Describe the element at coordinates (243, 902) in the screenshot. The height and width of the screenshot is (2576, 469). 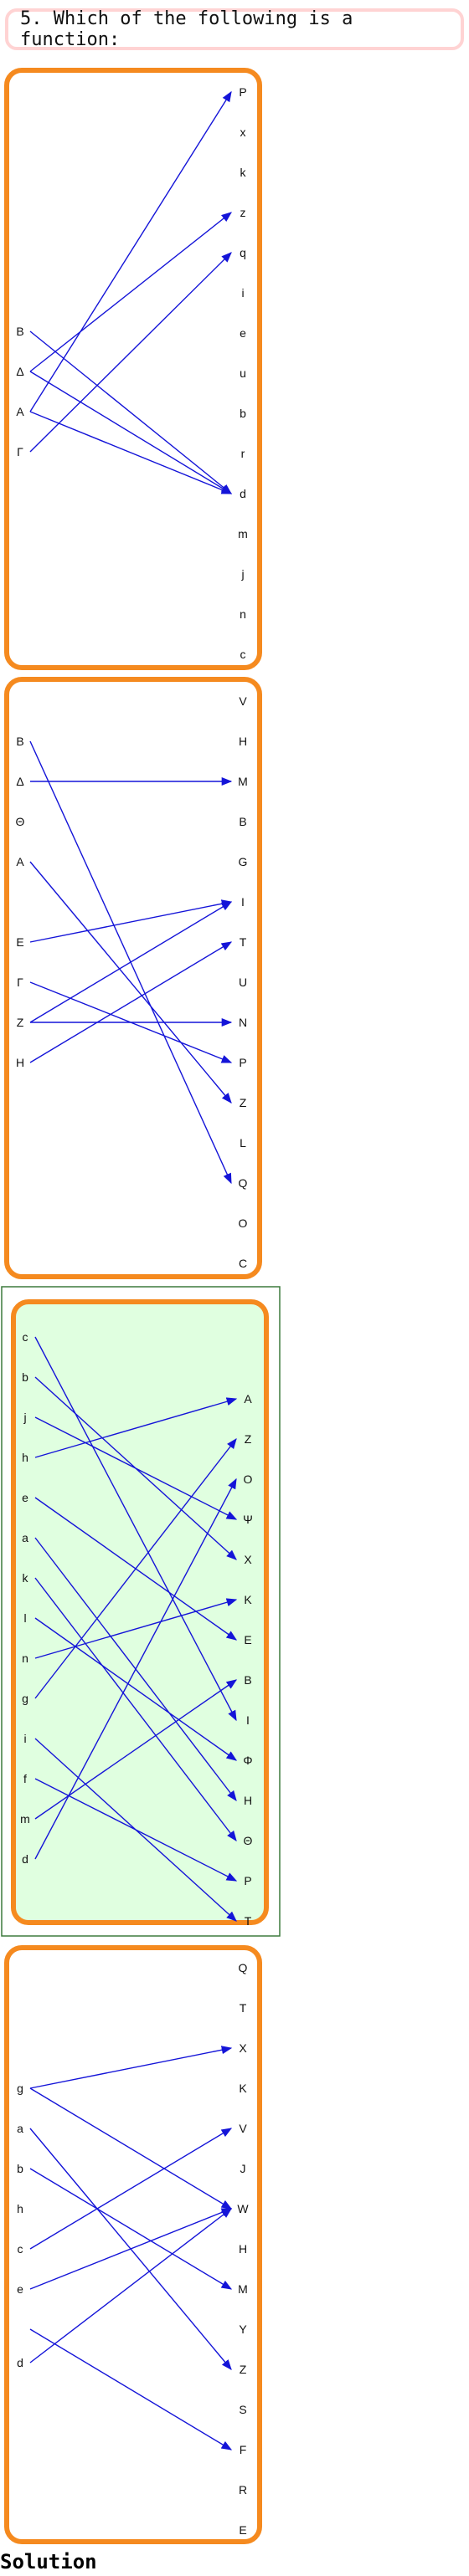
I see `codomain-label: I` at that location.